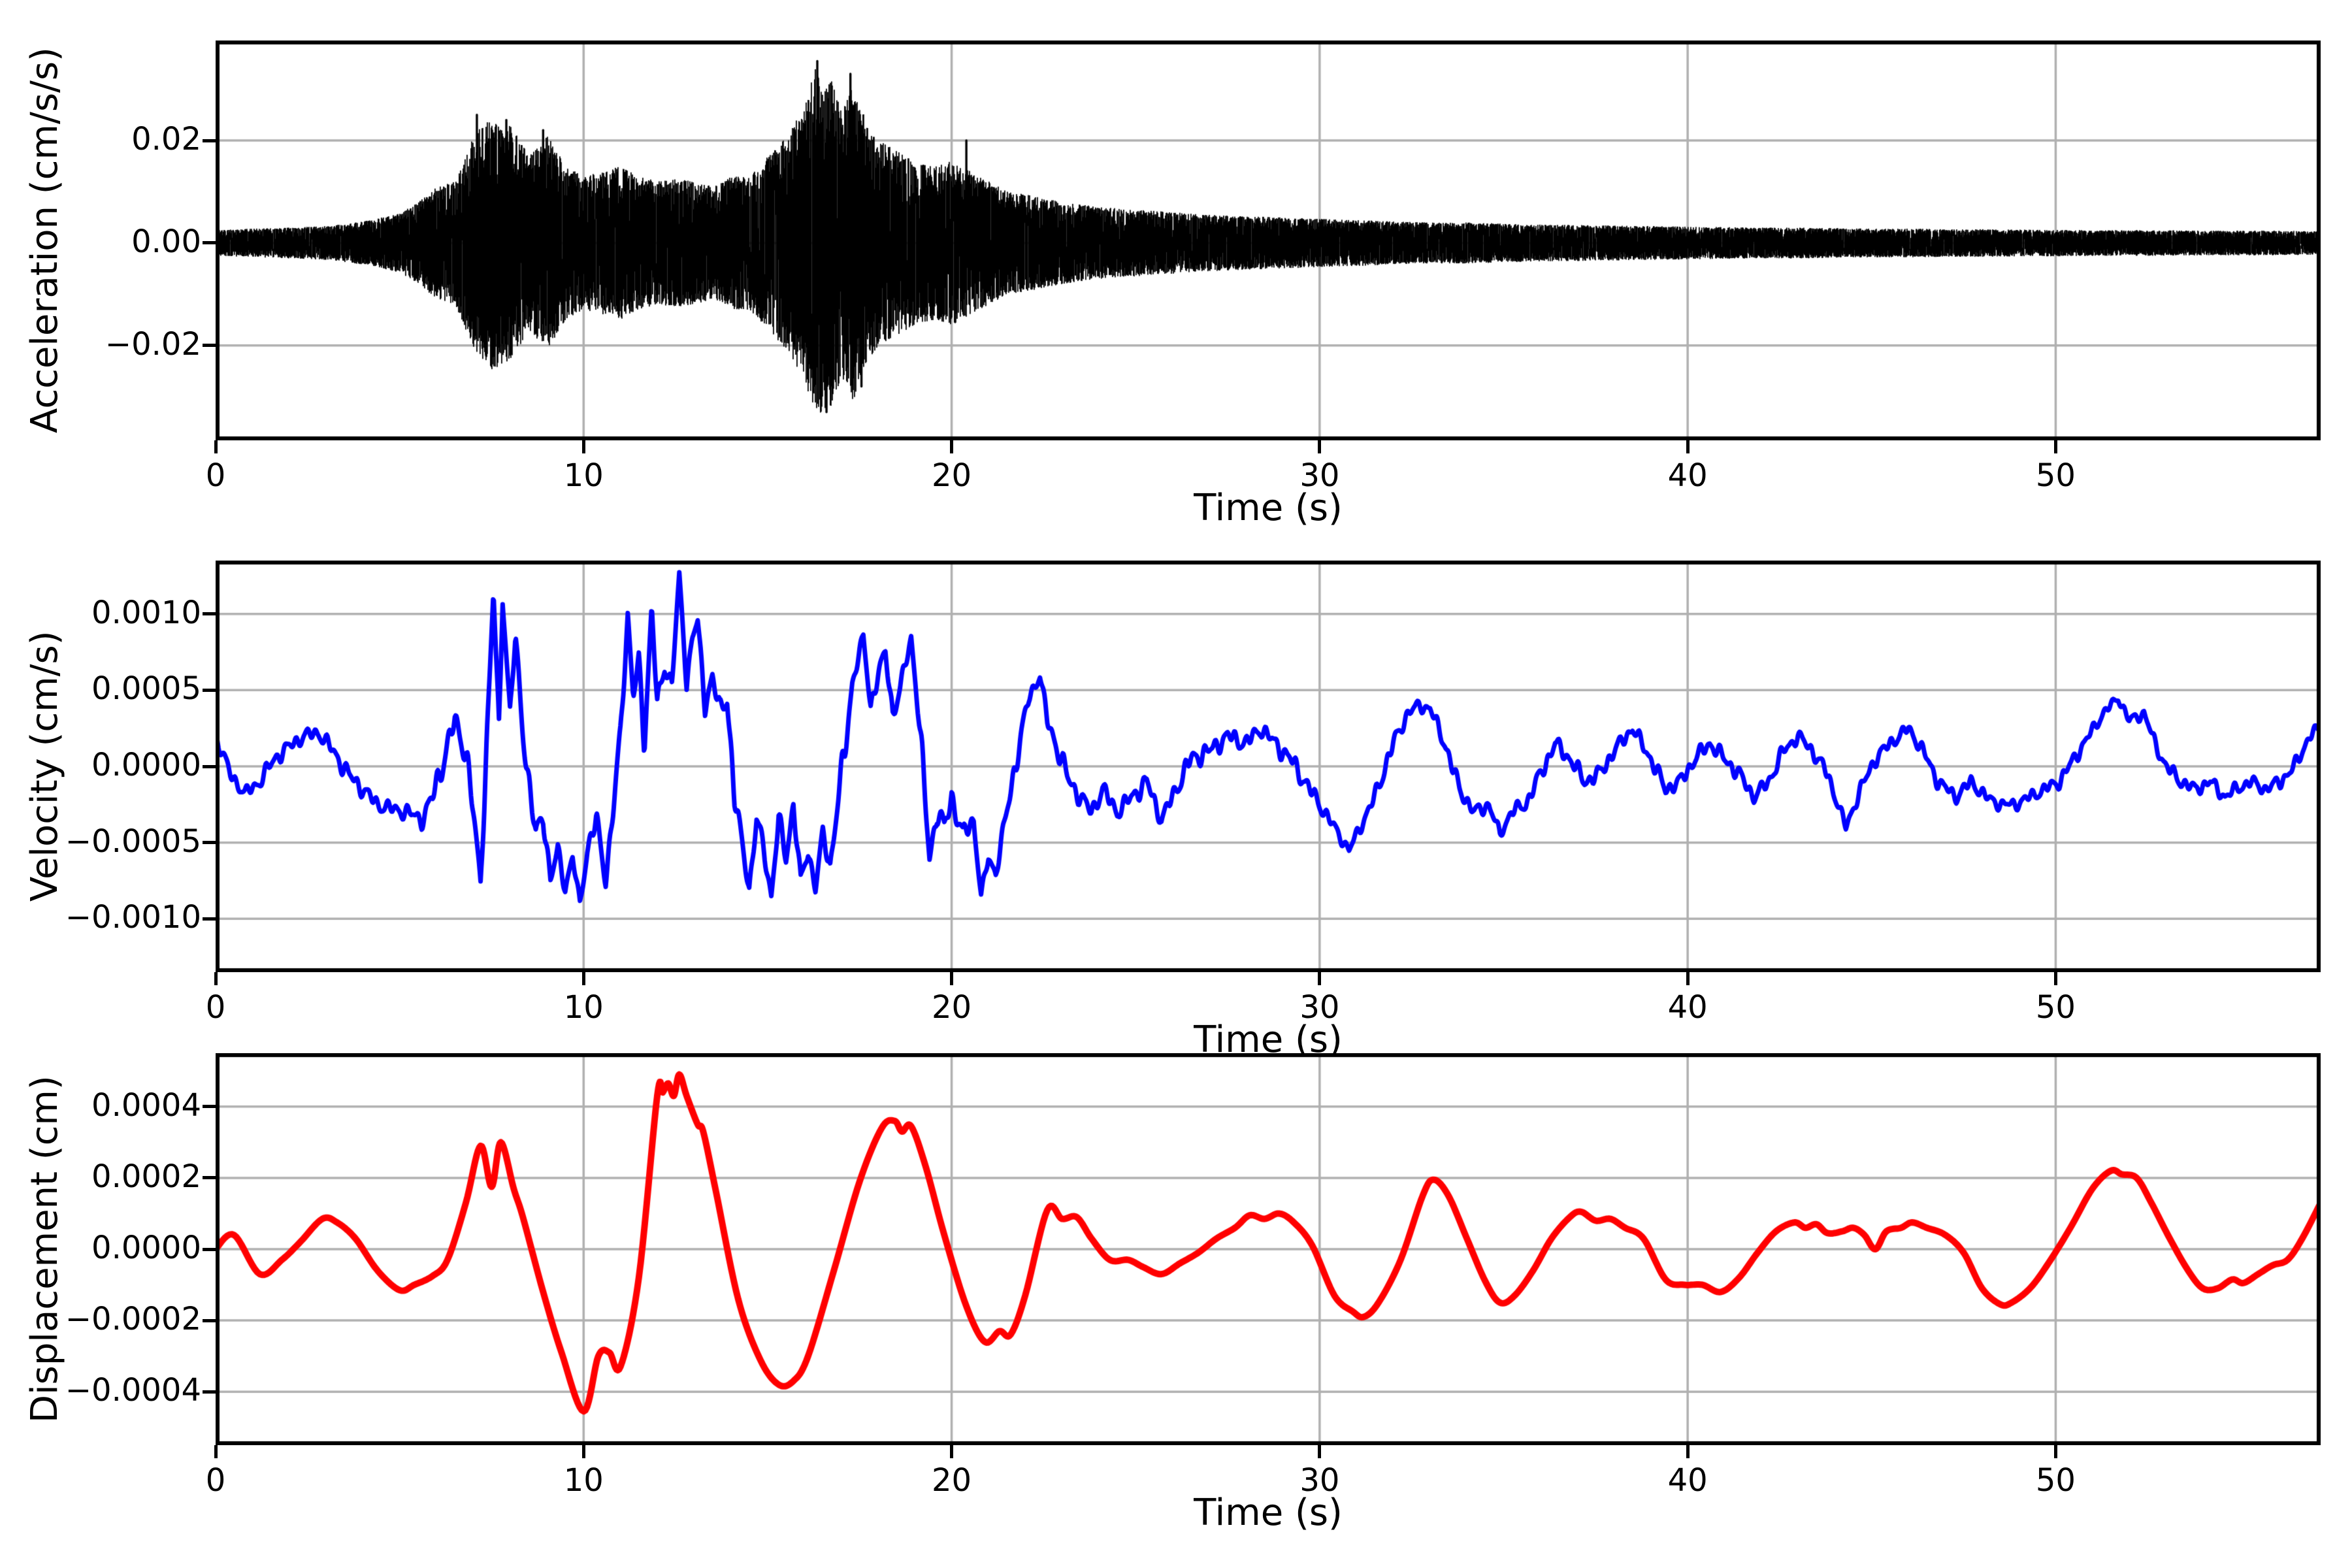 This screenshot has width=2352, height=1568. I want to click on y-tick-label: 0.02, so click(166, 139).